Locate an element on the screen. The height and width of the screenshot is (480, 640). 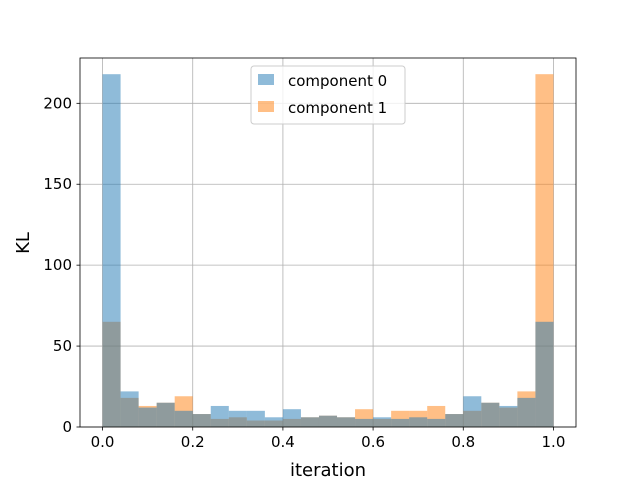
y-axis-label: KL is located at coordinates (23, 243).